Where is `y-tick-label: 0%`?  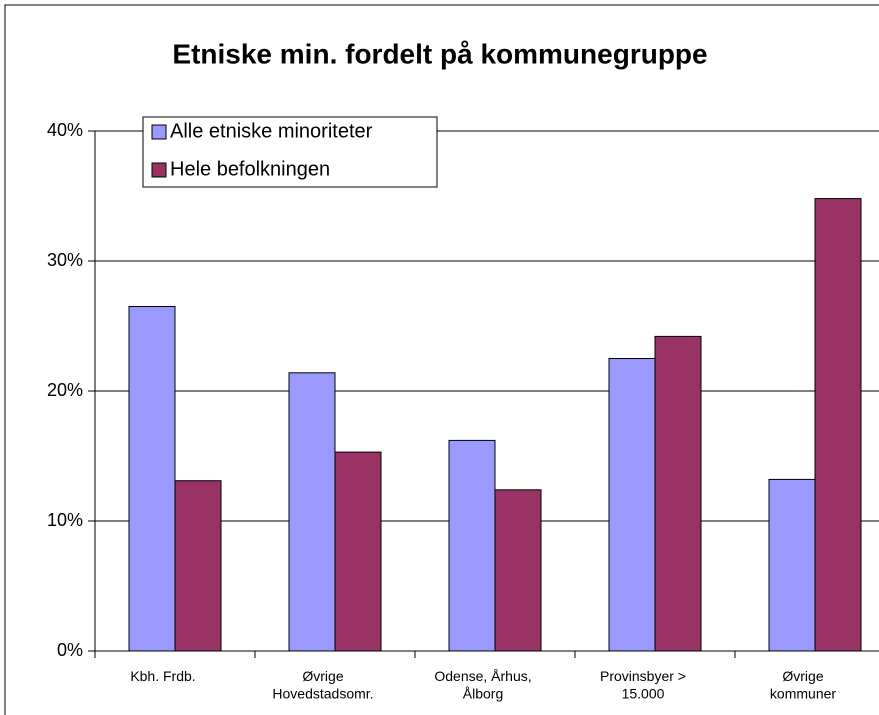 y-tick-label: 0% is located at coordinates (70, 650).